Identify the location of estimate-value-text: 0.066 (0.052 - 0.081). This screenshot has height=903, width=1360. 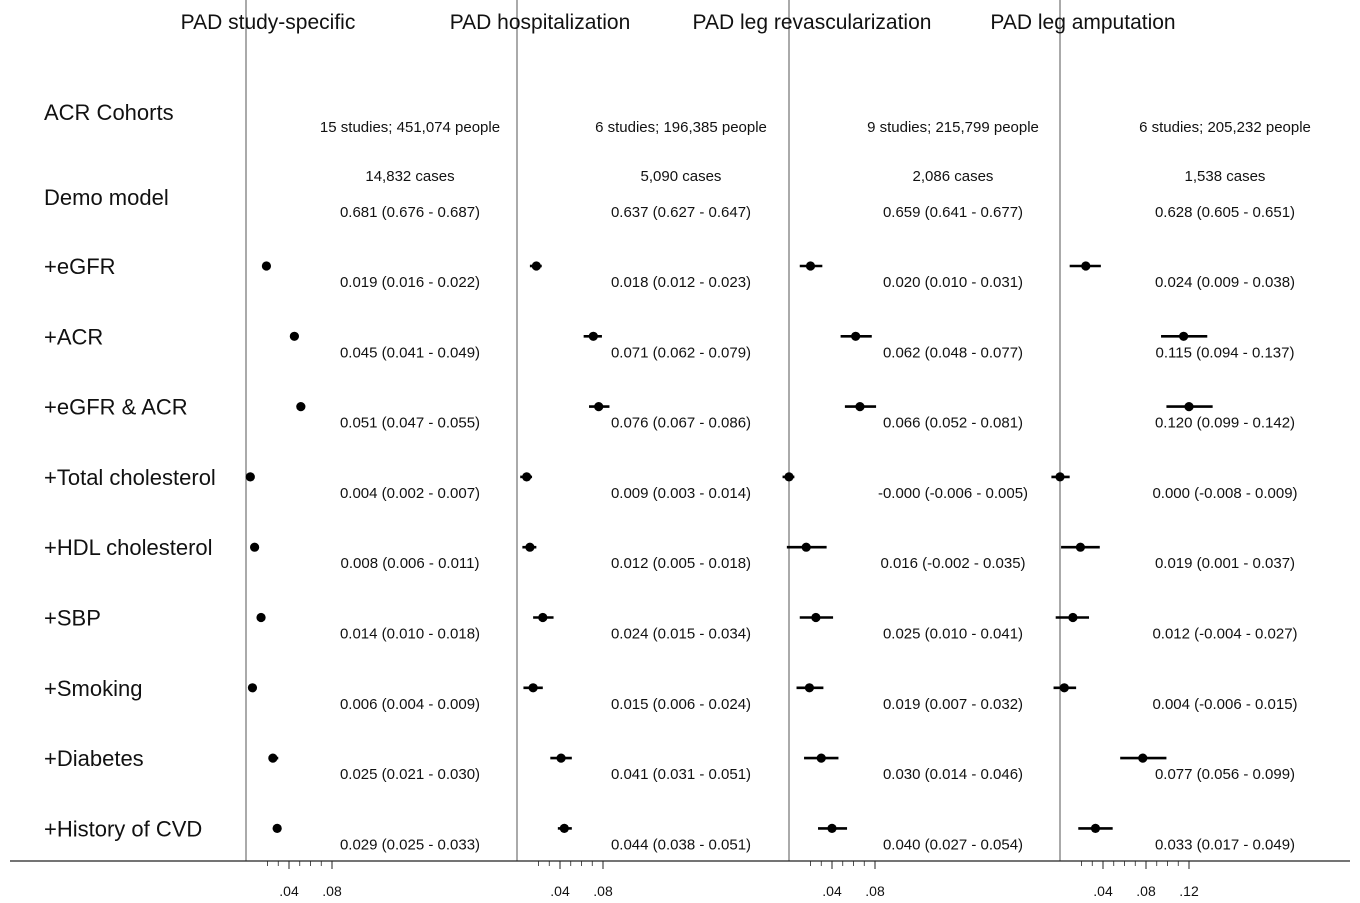
(953, 423).